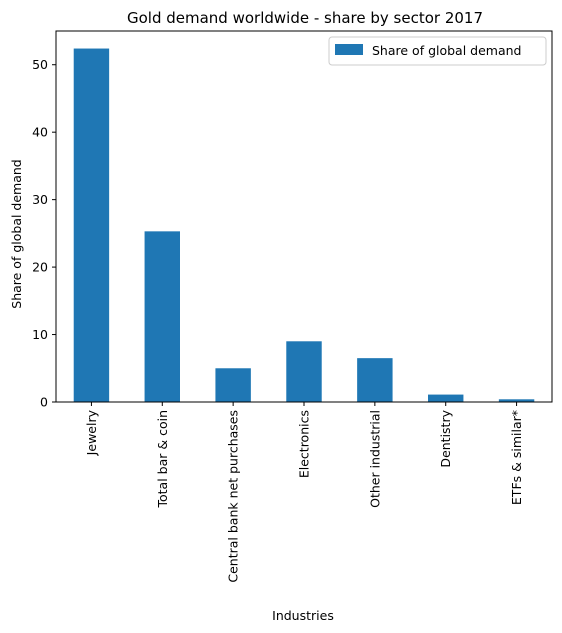 The width and height of the screenshot is (562, 633). Describe the element at coordinates (349, 49) in the screenshot. I see `legend-swatch` at that location.